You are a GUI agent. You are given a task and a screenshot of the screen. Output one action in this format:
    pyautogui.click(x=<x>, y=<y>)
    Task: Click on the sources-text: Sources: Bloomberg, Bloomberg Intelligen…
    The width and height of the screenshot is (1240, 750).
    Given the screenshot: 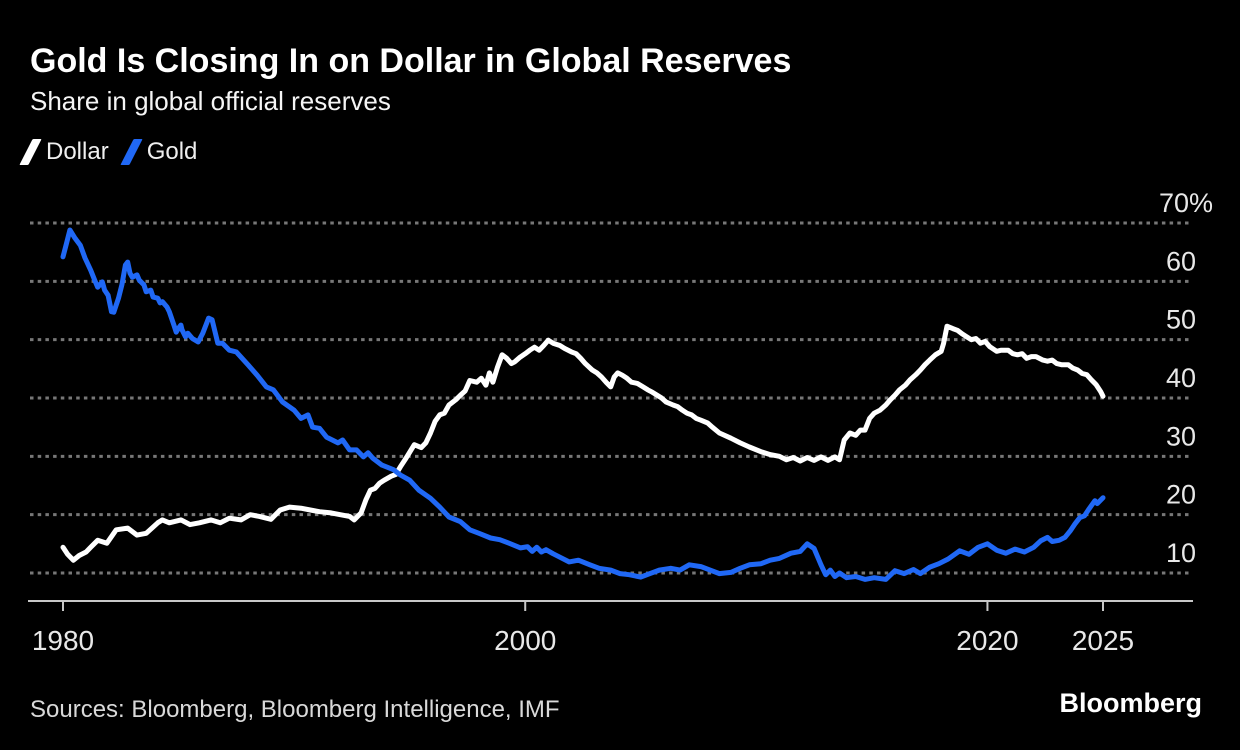 What is the action you would take?
    pyautogui.click(x=295, y=709)
    